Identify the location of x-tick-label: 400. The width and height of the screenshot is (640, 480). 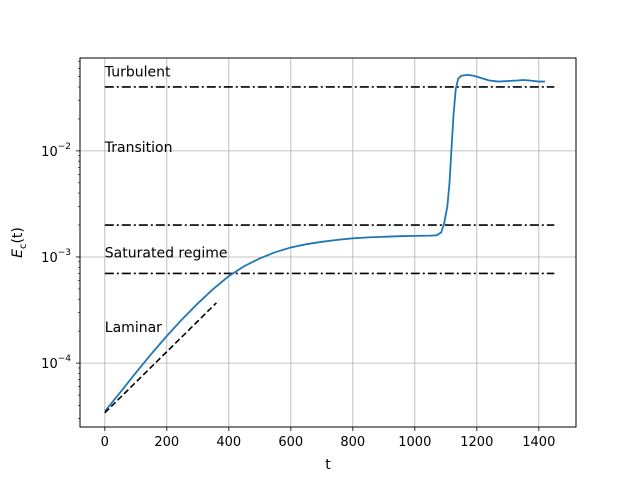
(228, 442).